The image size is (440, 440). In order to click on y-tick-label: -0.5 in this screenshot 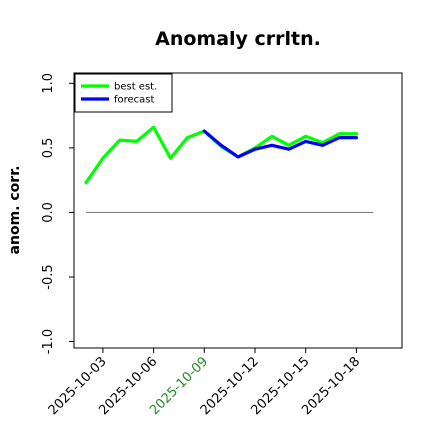, I will do `click(48, 276)`.